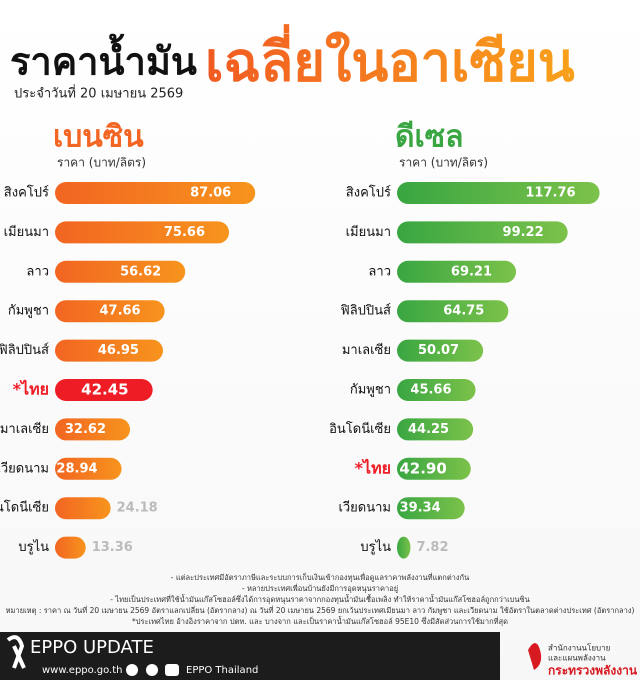  Describe the element at coordinates (85, 429) in the screenshot. I see `value-label: 32.62` at that location.